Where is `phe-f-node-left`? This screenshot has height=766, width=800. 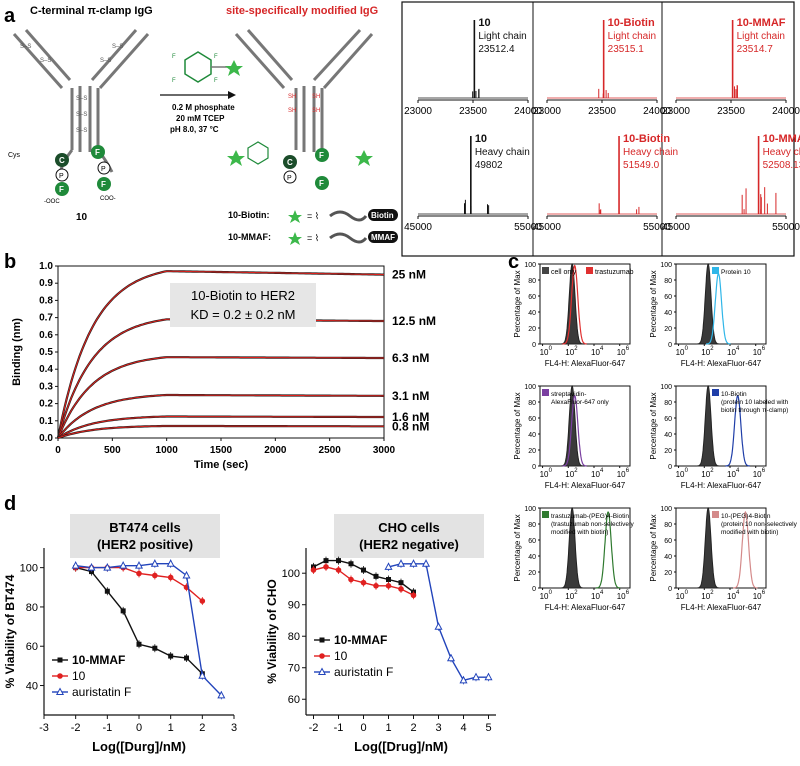 phe-f-node-left is located at coordinates (62, 189).